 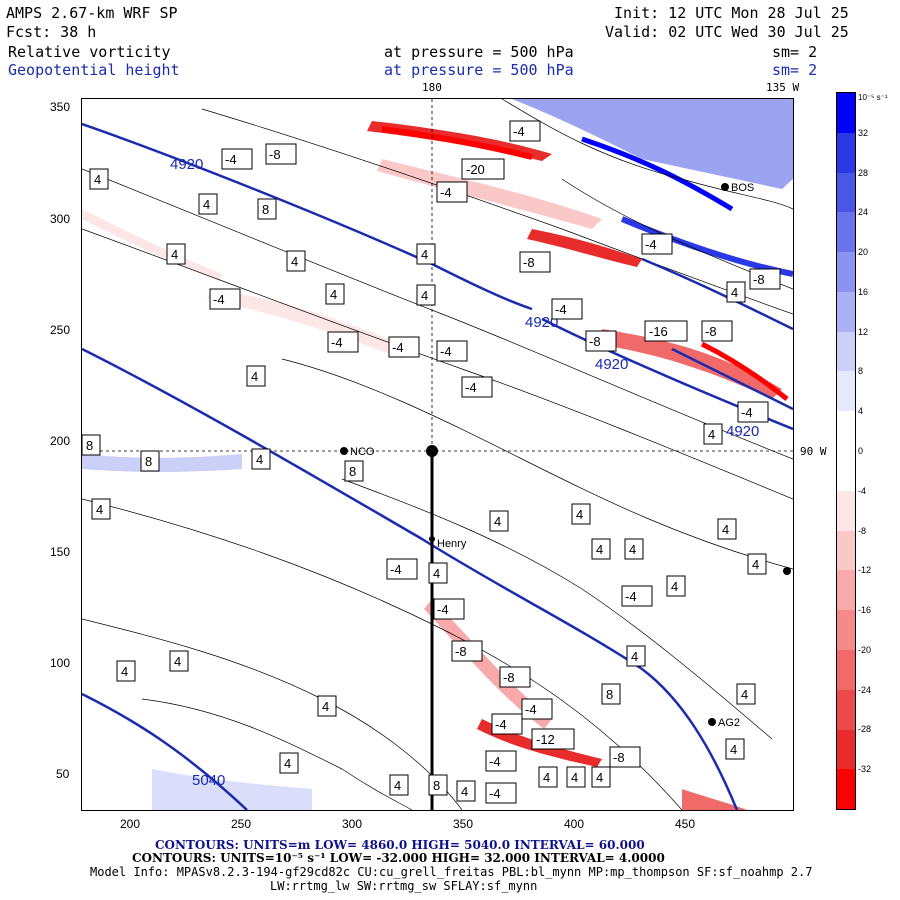 I want to click on station-marker-bos, so click(x=725, y=187).